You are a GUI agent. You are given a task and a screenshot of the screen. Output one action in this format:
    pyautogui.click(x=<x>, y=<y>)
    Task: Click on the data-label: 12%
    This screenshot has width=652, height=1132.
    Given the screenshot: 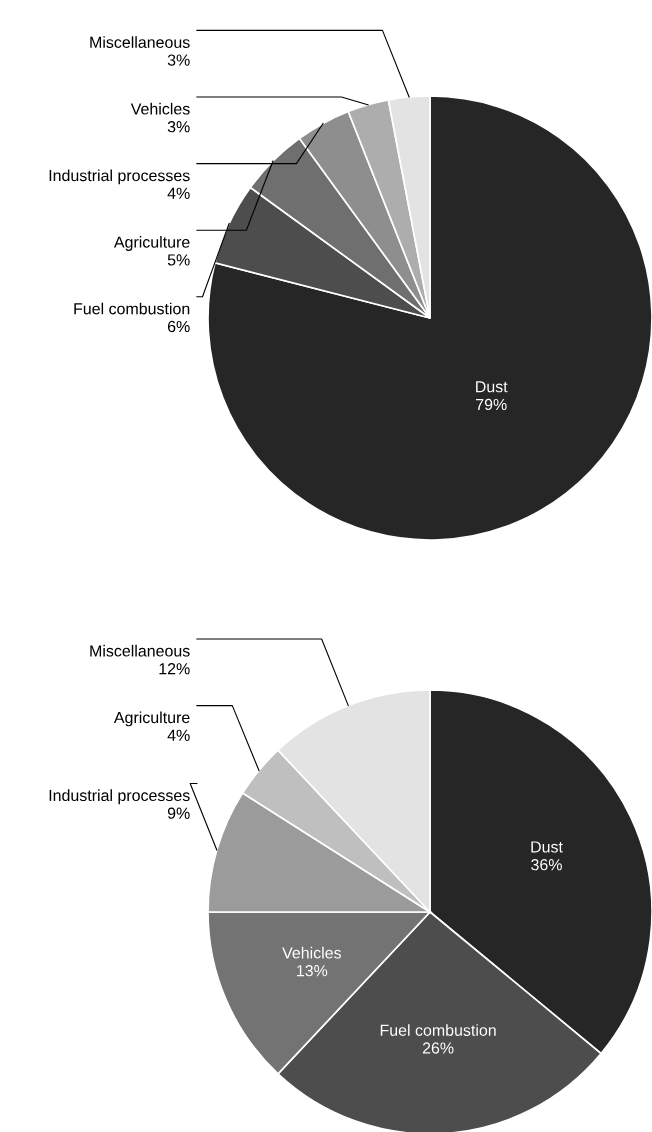 What is the action you would take?
    pyautogui.click(x=174, y=669)
    